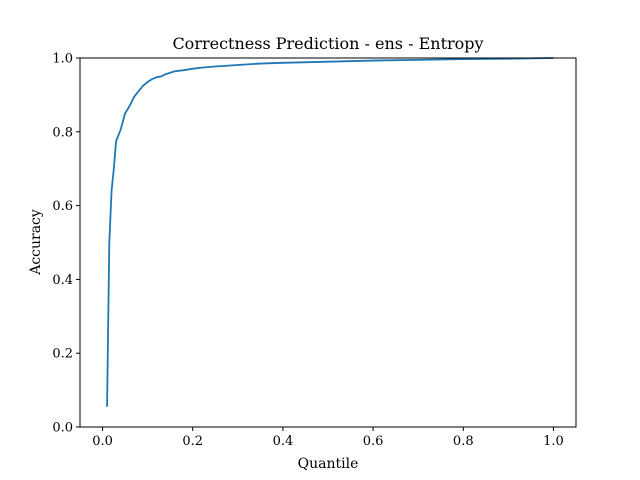  Describe the element at coordinates (62, 354) in the screenshot. I see `y-tick-label: 0.2` at that location.